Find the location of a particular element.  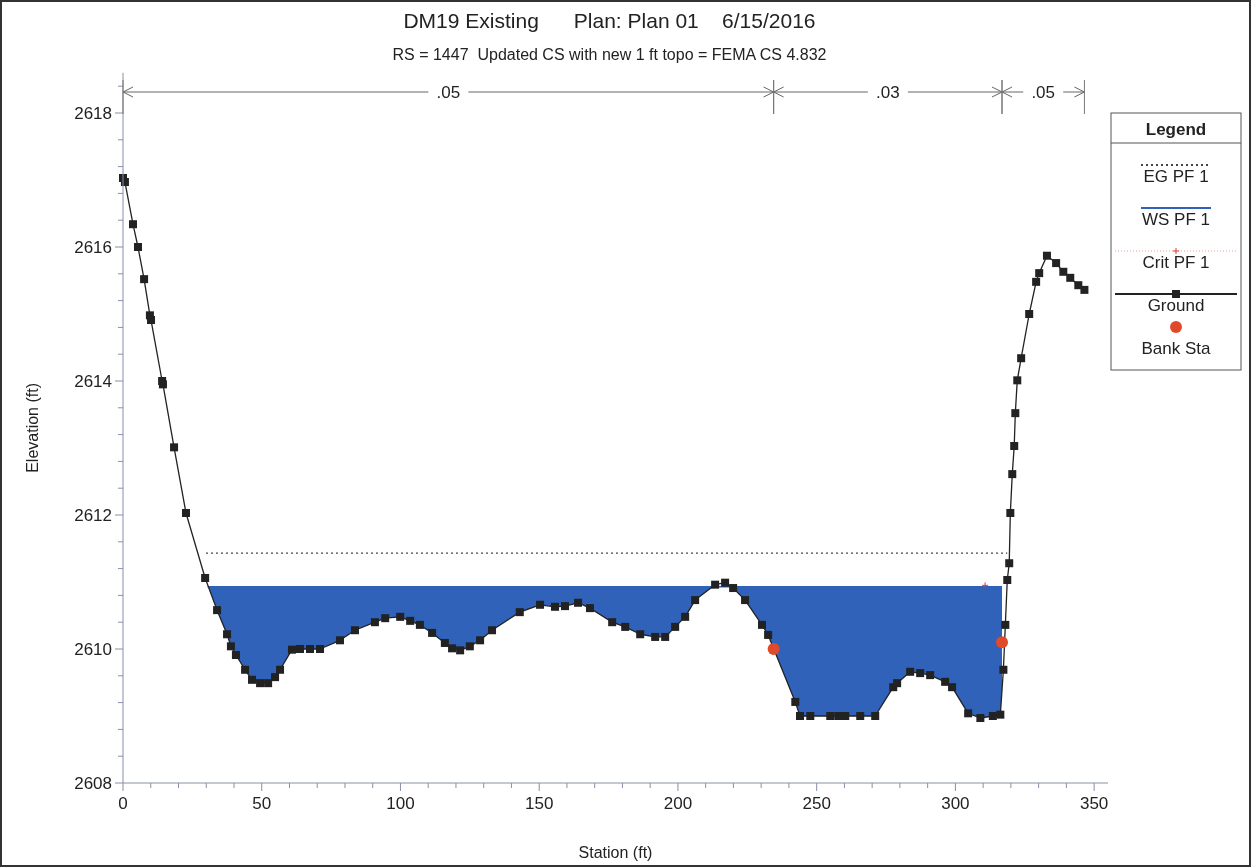

x-tick-label: 200 is located at coordinates (678, 803).